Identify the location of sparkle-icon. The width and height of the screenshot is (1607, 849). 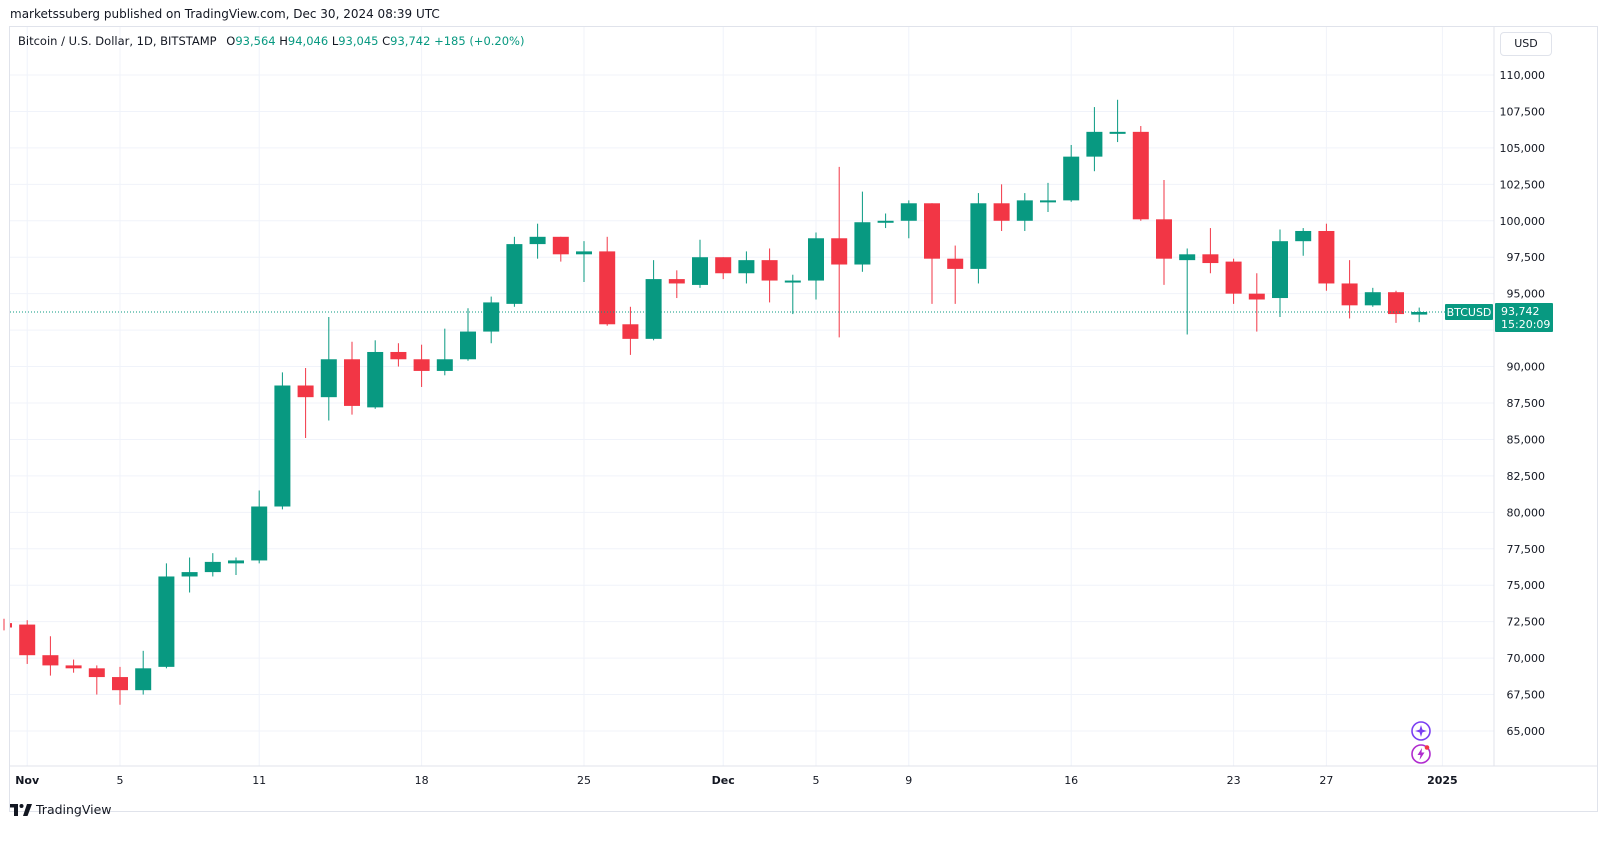
(1421, 731).